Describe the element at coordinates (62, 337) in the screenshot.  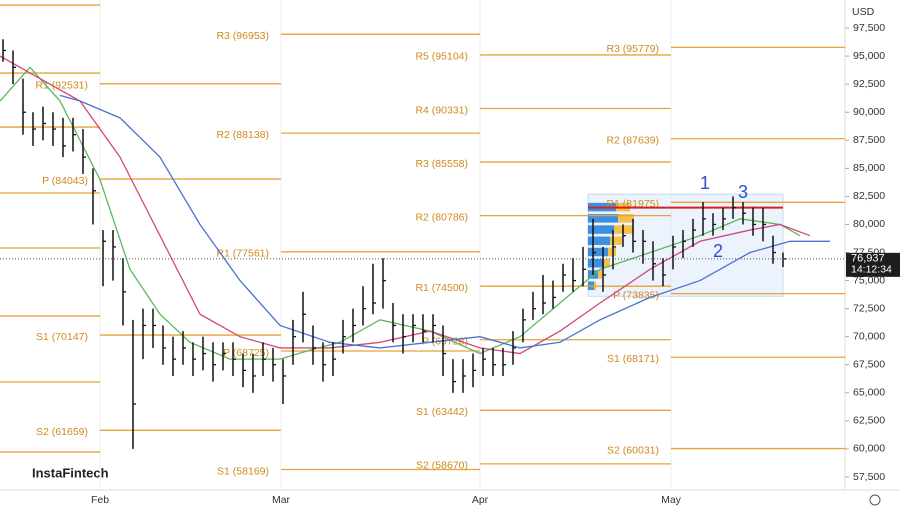
I see `pivot-label: S1 (70147)` at that location.